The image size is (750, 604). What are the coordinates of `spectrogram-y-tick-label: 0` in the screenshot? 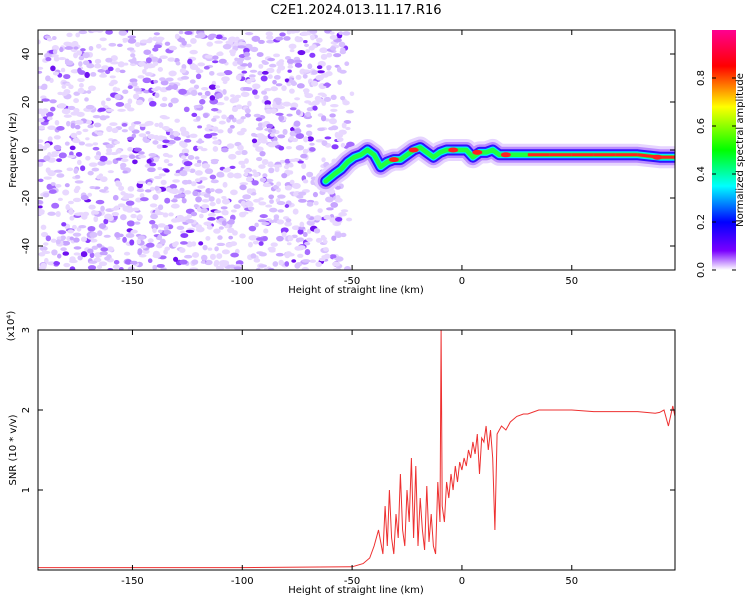 It's located at (26, 150).